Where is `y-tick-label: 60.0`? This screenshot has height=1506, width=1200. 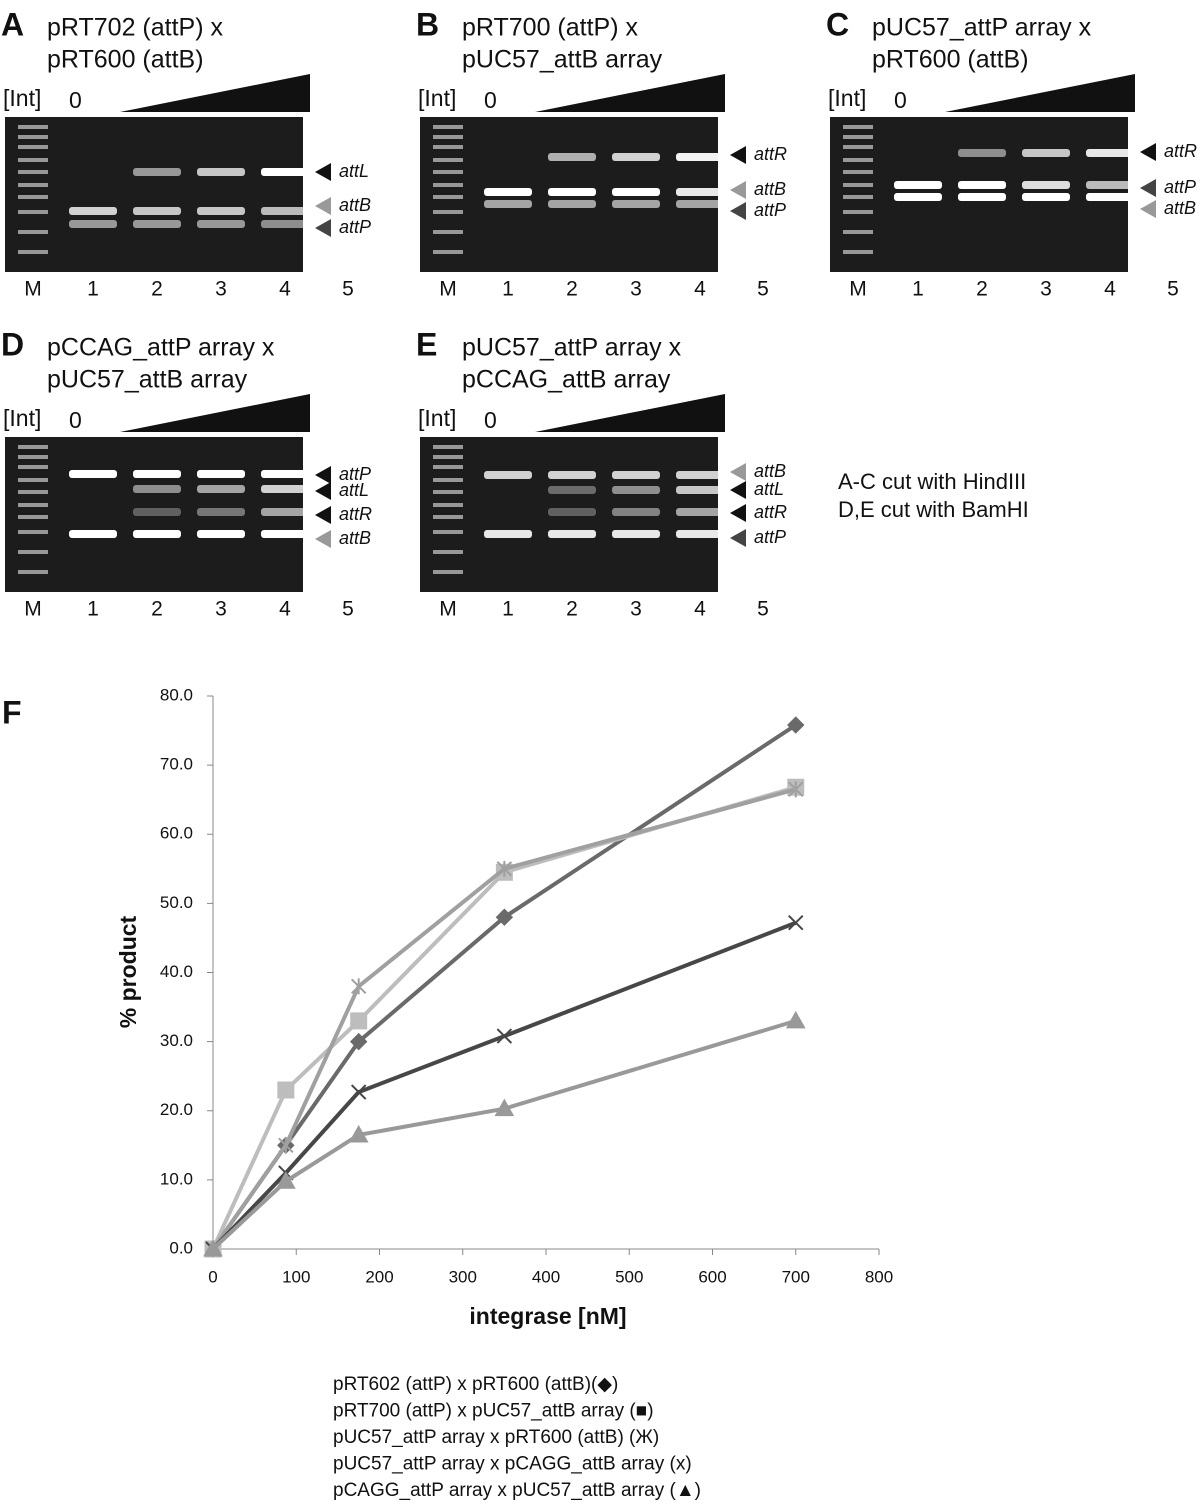
y-tick-label: 60.0 is located at coordinates (176, 833).